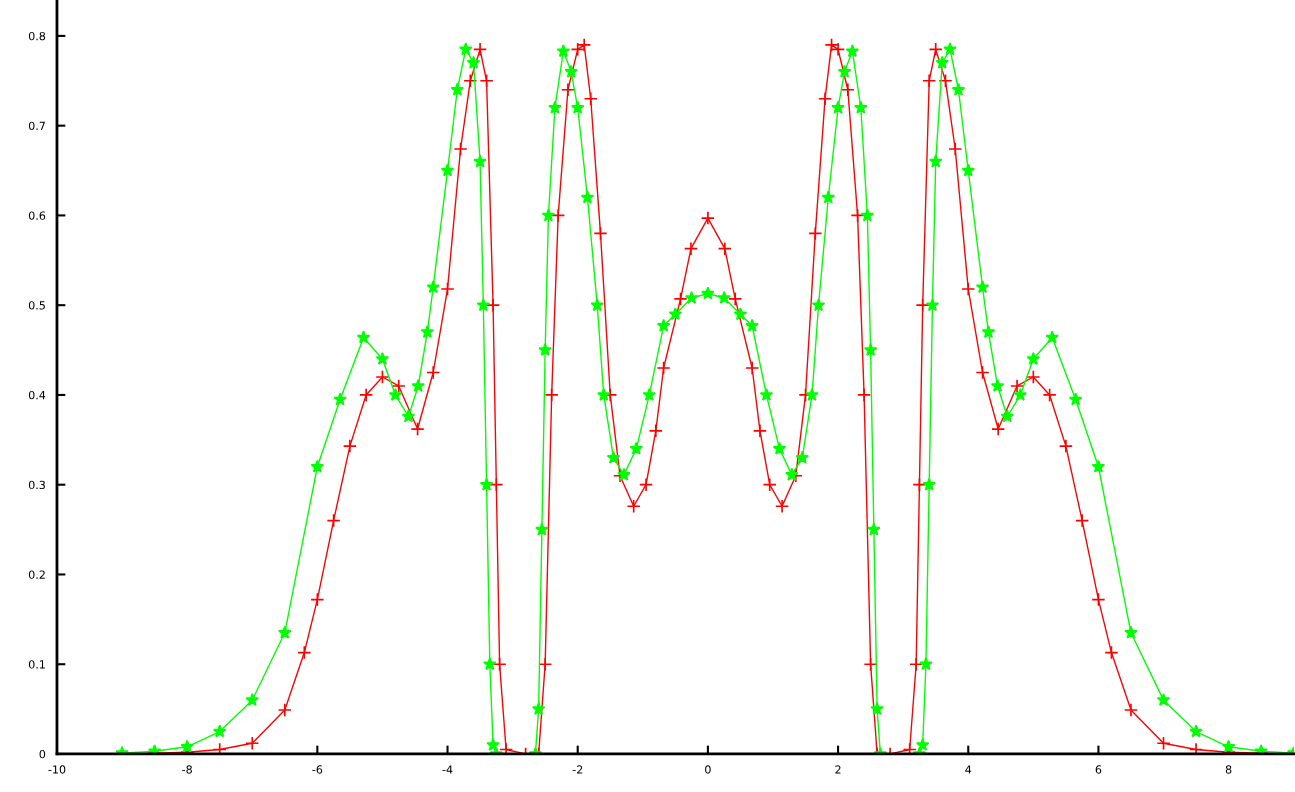 The width and height of the screenshot is (1295, 792). What do you see at coordinates (968, 769) in the screenshot?
I see `x-tick-label: 4` at bounding box center [968, 769].